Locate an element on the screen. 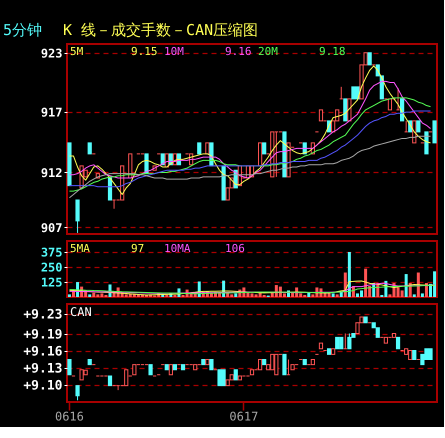  y-tick-label: 917 is located at coordinates (51, 113).